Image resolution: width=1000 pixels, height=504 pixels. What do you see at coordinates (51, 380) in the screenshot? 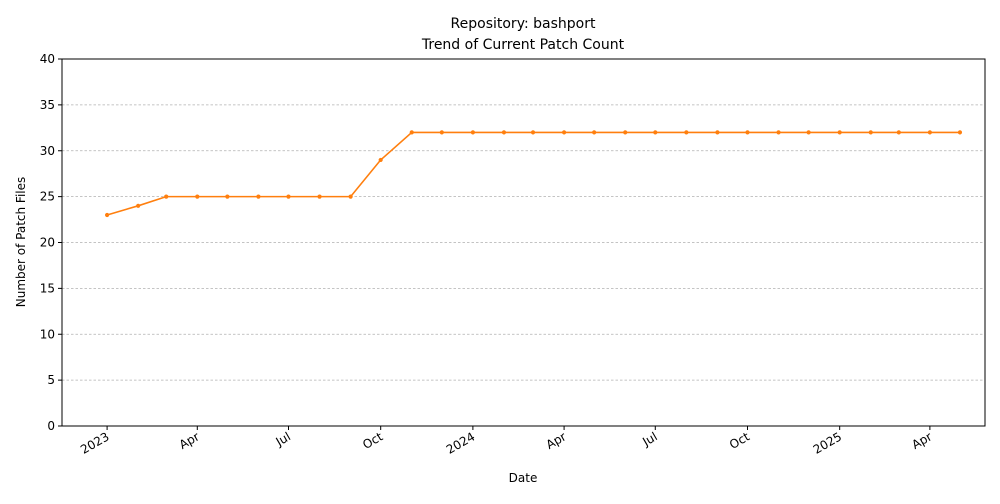
I see `y-tick-label: 5` at bounding box center [51, 380].